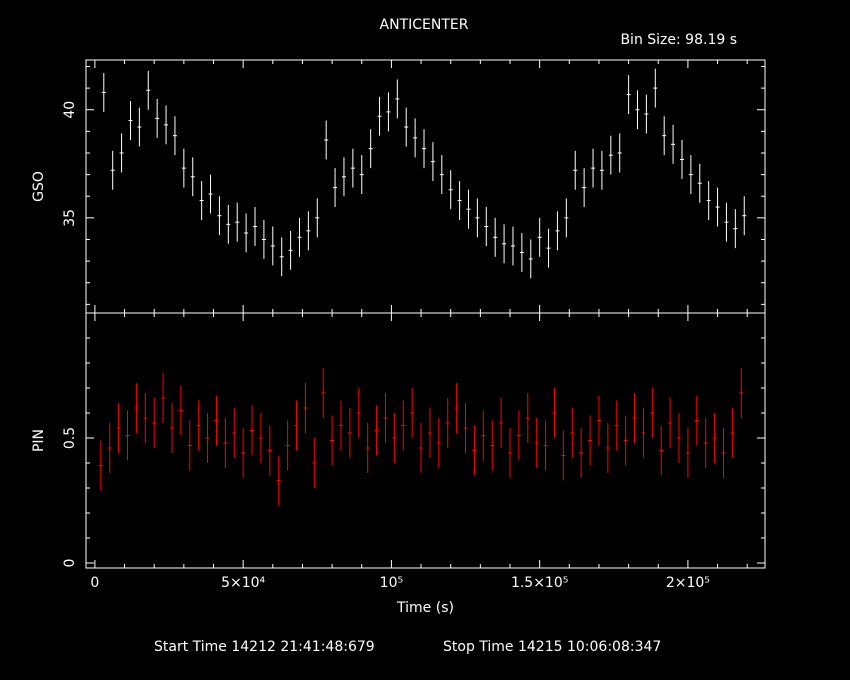  Describe the element at coordinates (424, 25) in the screenshot. I see `chart-title: ANTICENTER` at that location.